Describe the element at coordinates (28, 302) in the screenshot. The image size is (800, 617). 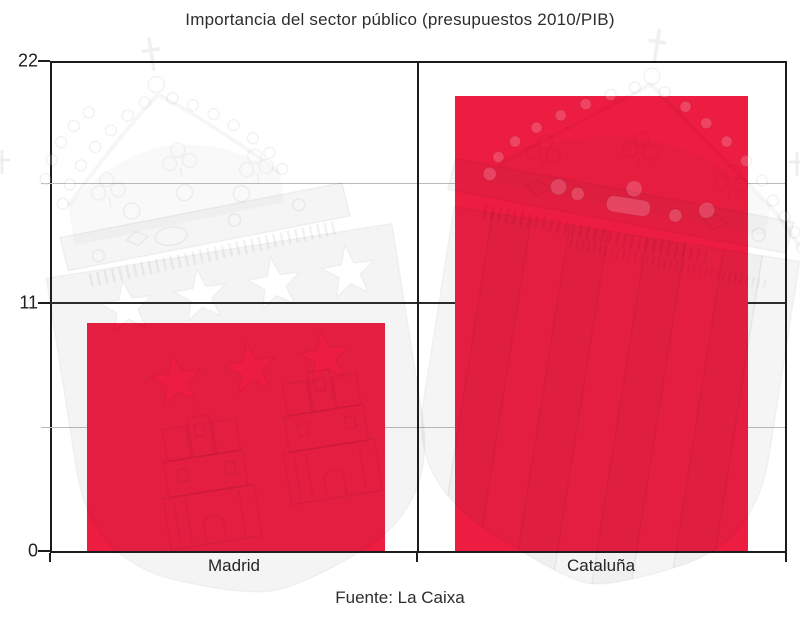
I see `y-tick-label-11: 11` at that location.